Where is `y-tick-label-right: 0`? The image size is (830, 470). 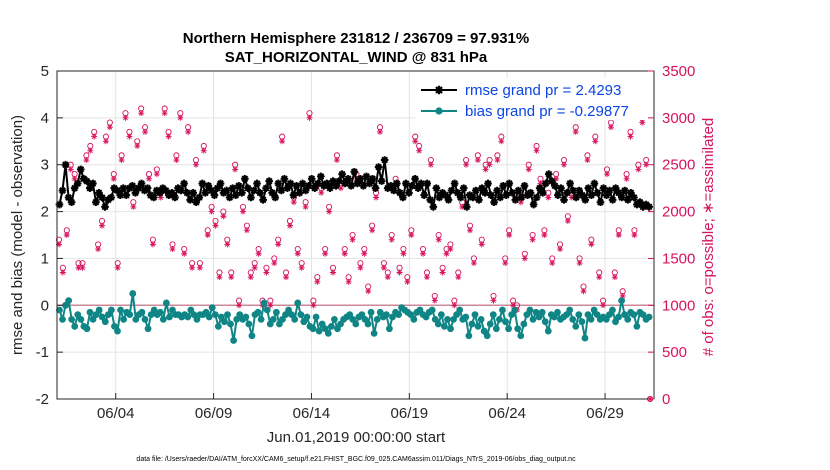 y-tick-label-right: 0 is located at coordinates (666, 399).